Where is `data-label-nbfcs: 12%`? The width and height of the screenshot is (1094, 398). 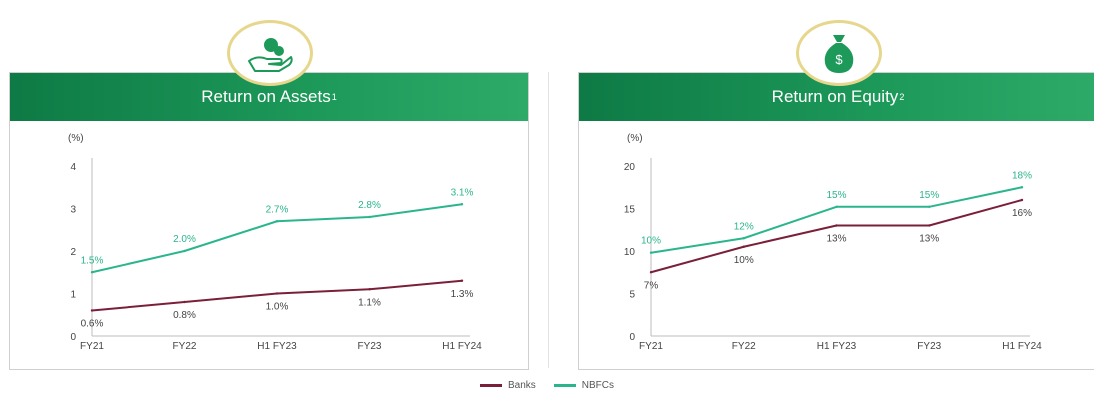 data-label-nbfcs: 12% is located at coordinates (744, 226).